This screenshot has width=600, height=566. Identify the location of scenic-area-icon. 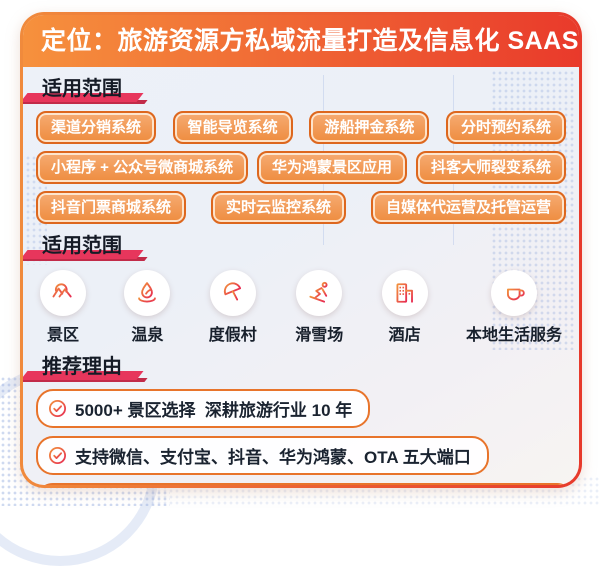
(63, 293).